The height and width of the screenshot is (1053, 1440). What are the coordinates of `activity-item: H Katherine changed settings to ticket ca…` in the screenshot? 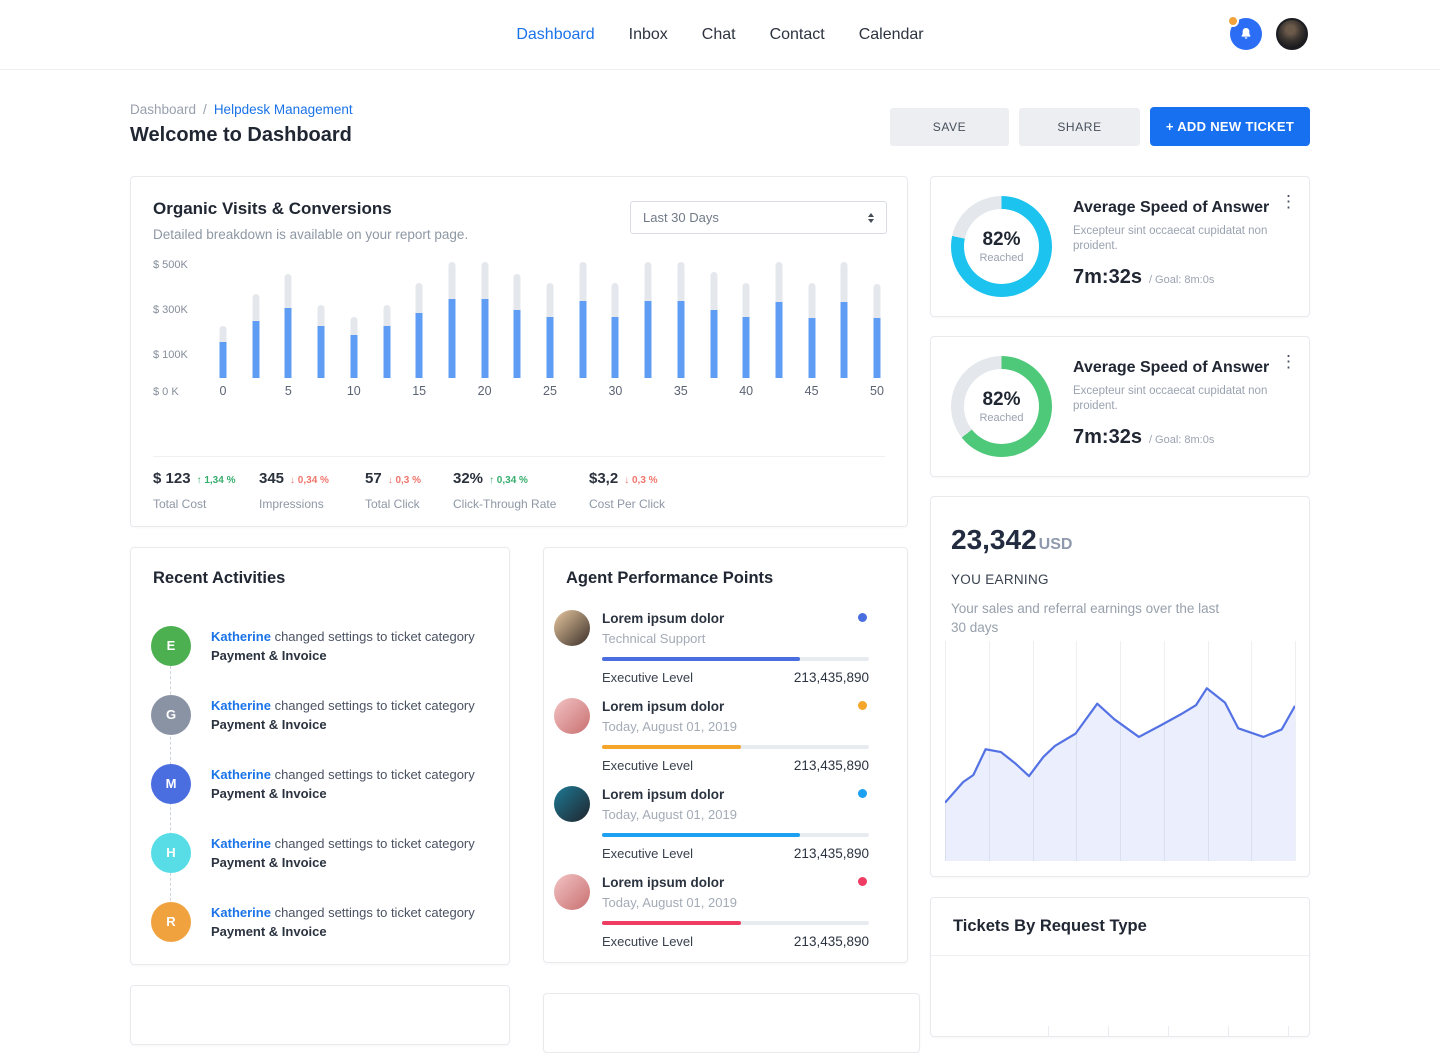 It's located at (323, 852).